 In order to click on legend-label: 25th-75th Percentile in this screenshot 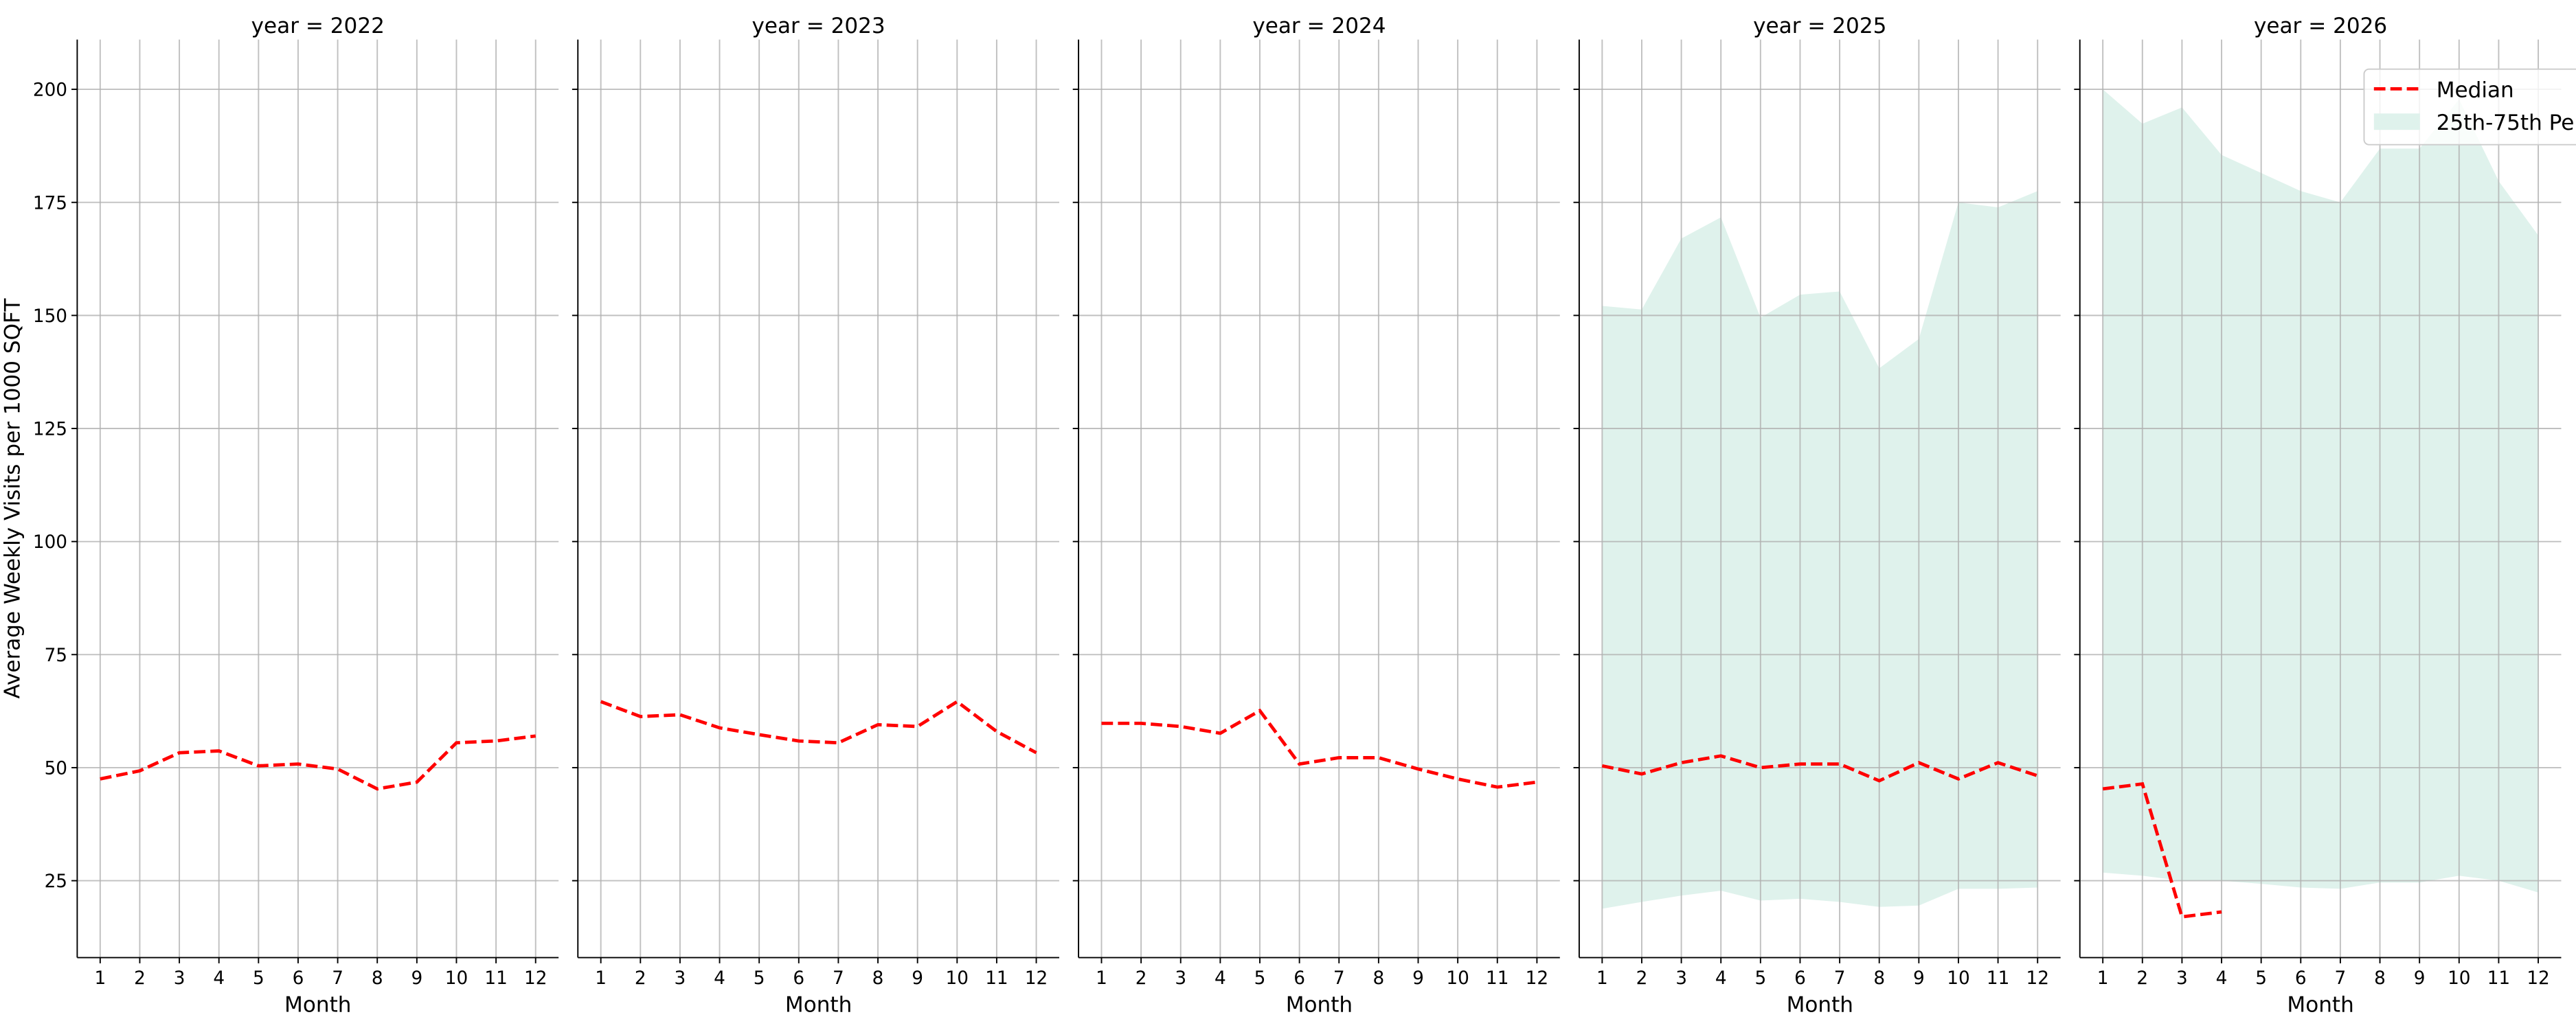, I will do `click(2506, 123)`.